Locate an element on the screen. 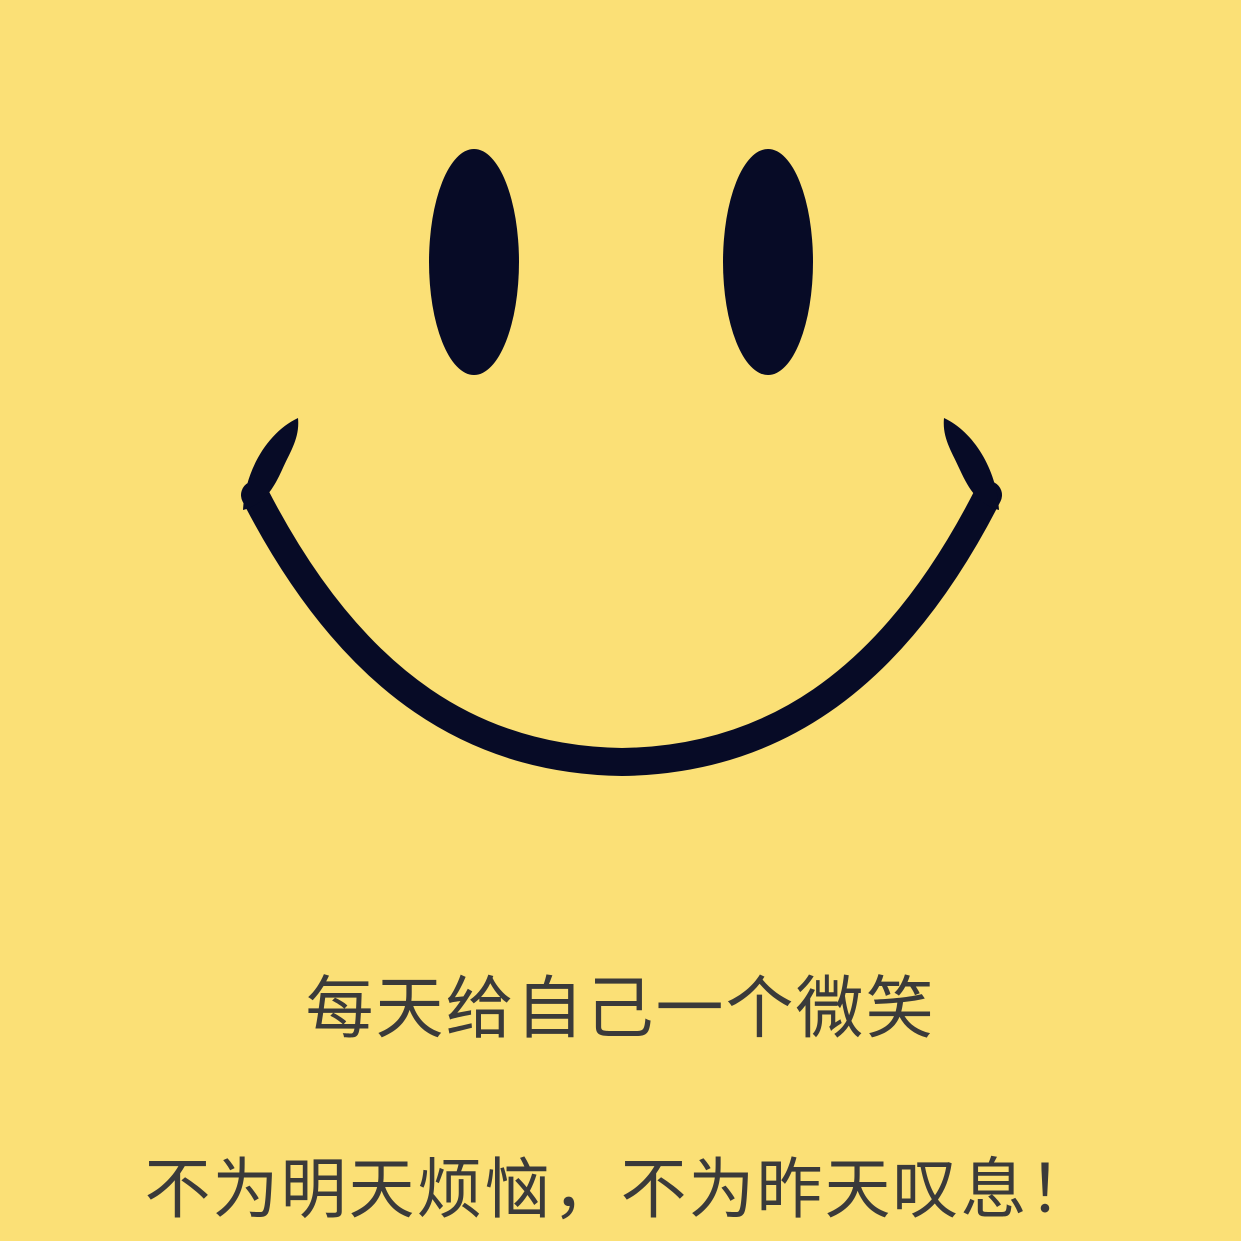 The image size is (1241, 1241). smile-left-cap is located at coordinates (271, 464).